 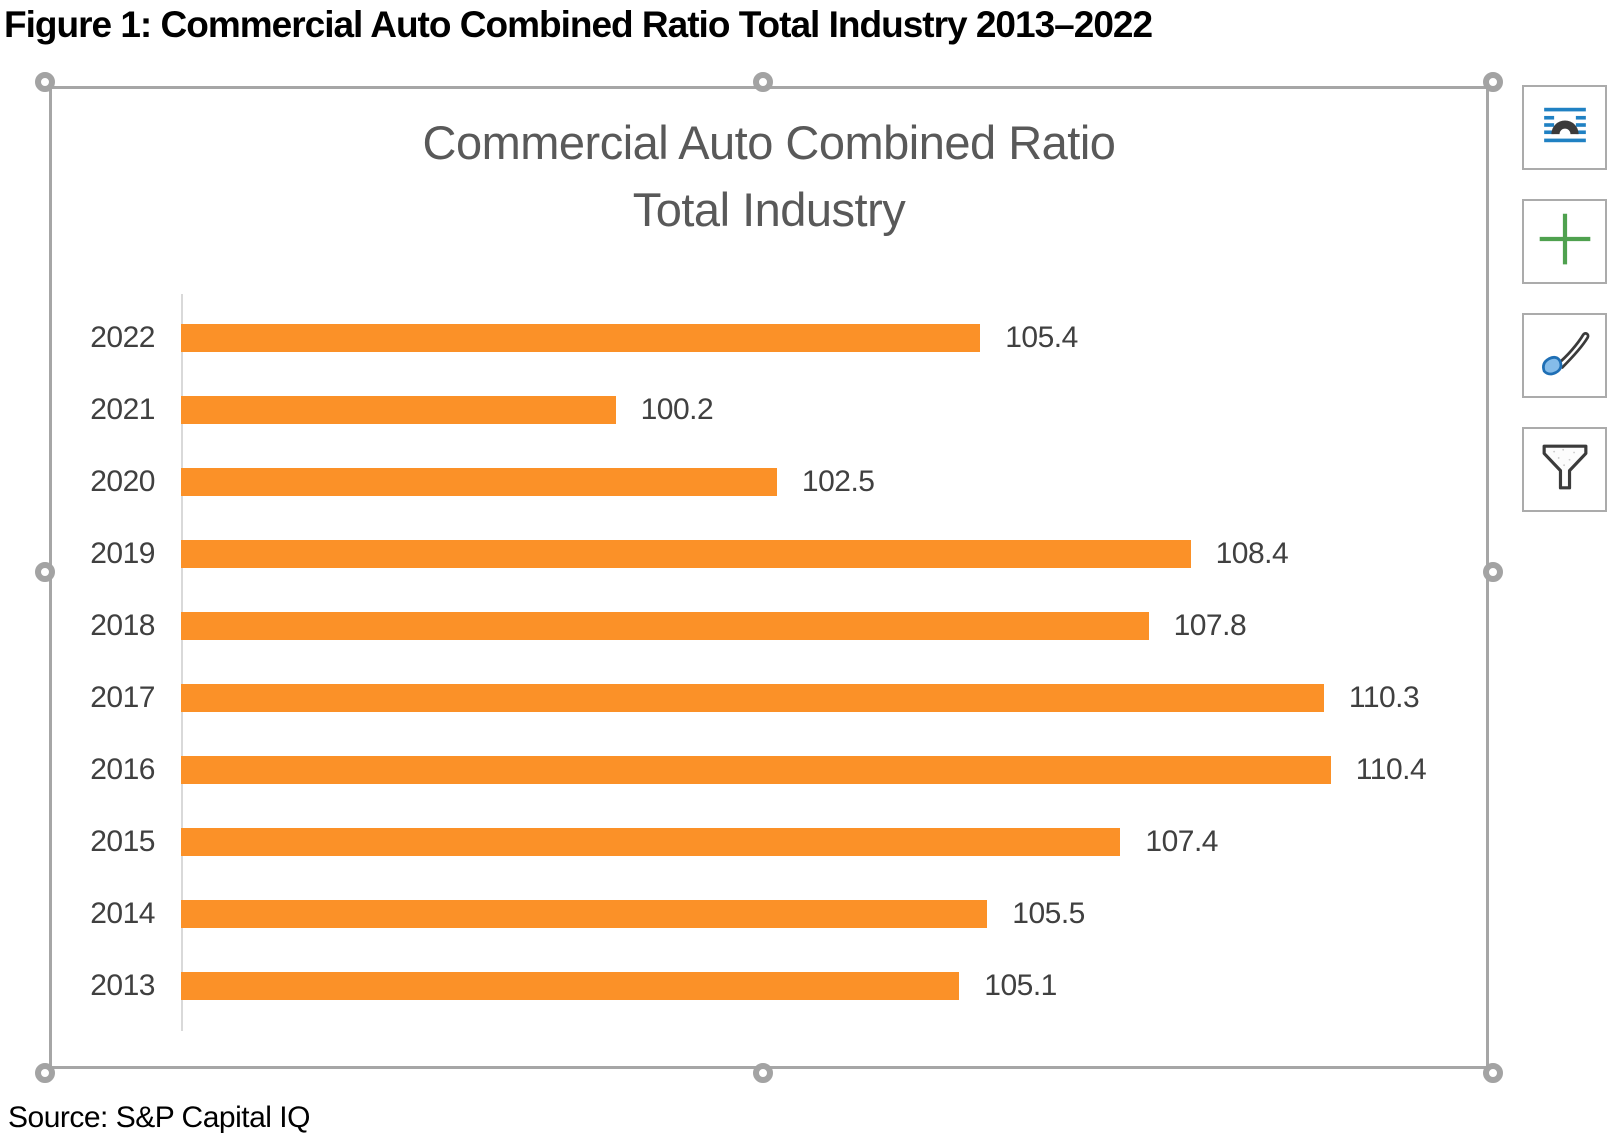 What do you see at coordinates (182, 662) in the screenshot?
I see `category-axis-line` at bounding box center [182, 662].